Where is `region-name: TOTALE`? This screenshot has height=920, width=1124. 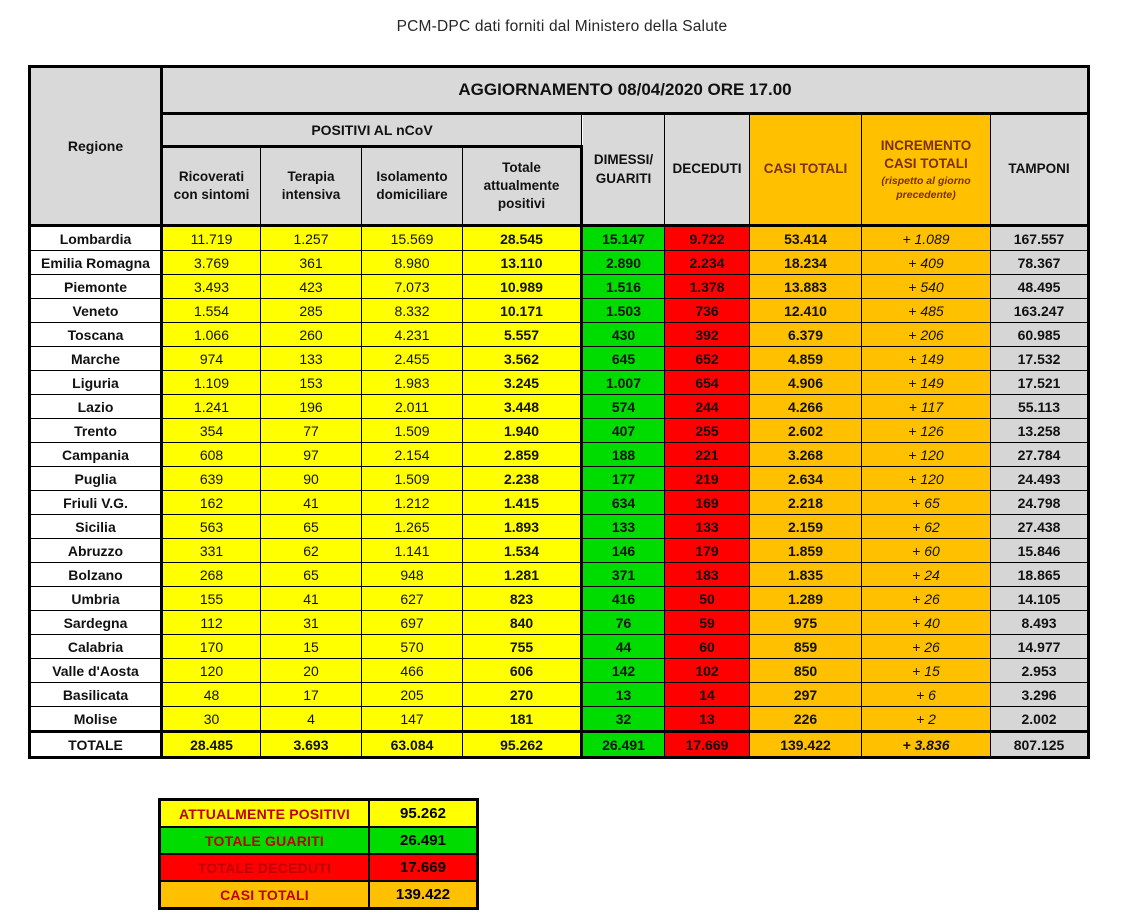
region-name: TOTALE is located at coordinates (96, 744).